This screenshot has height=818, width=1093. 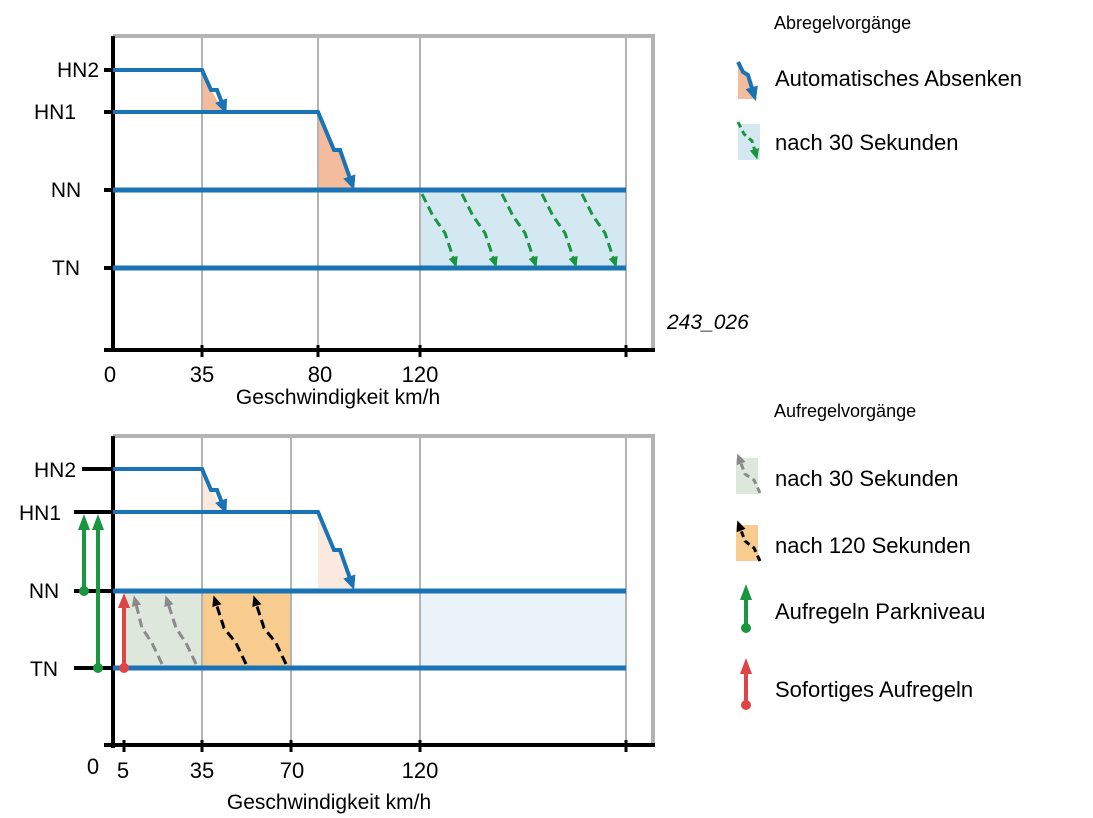 I want to click on auto-lower-area-hn2, so click(x=213, y=91).